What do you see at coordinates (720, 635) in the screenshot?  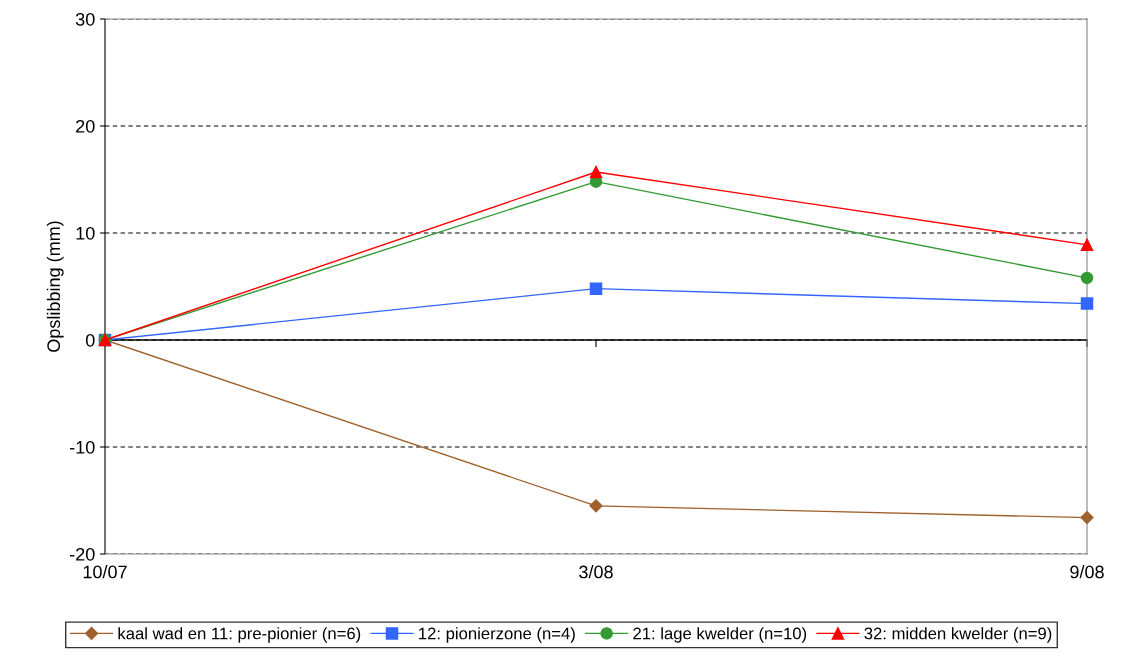 I see `legend-label: 21: lage kwelder (n=10)` at bounding box center [720, 635].